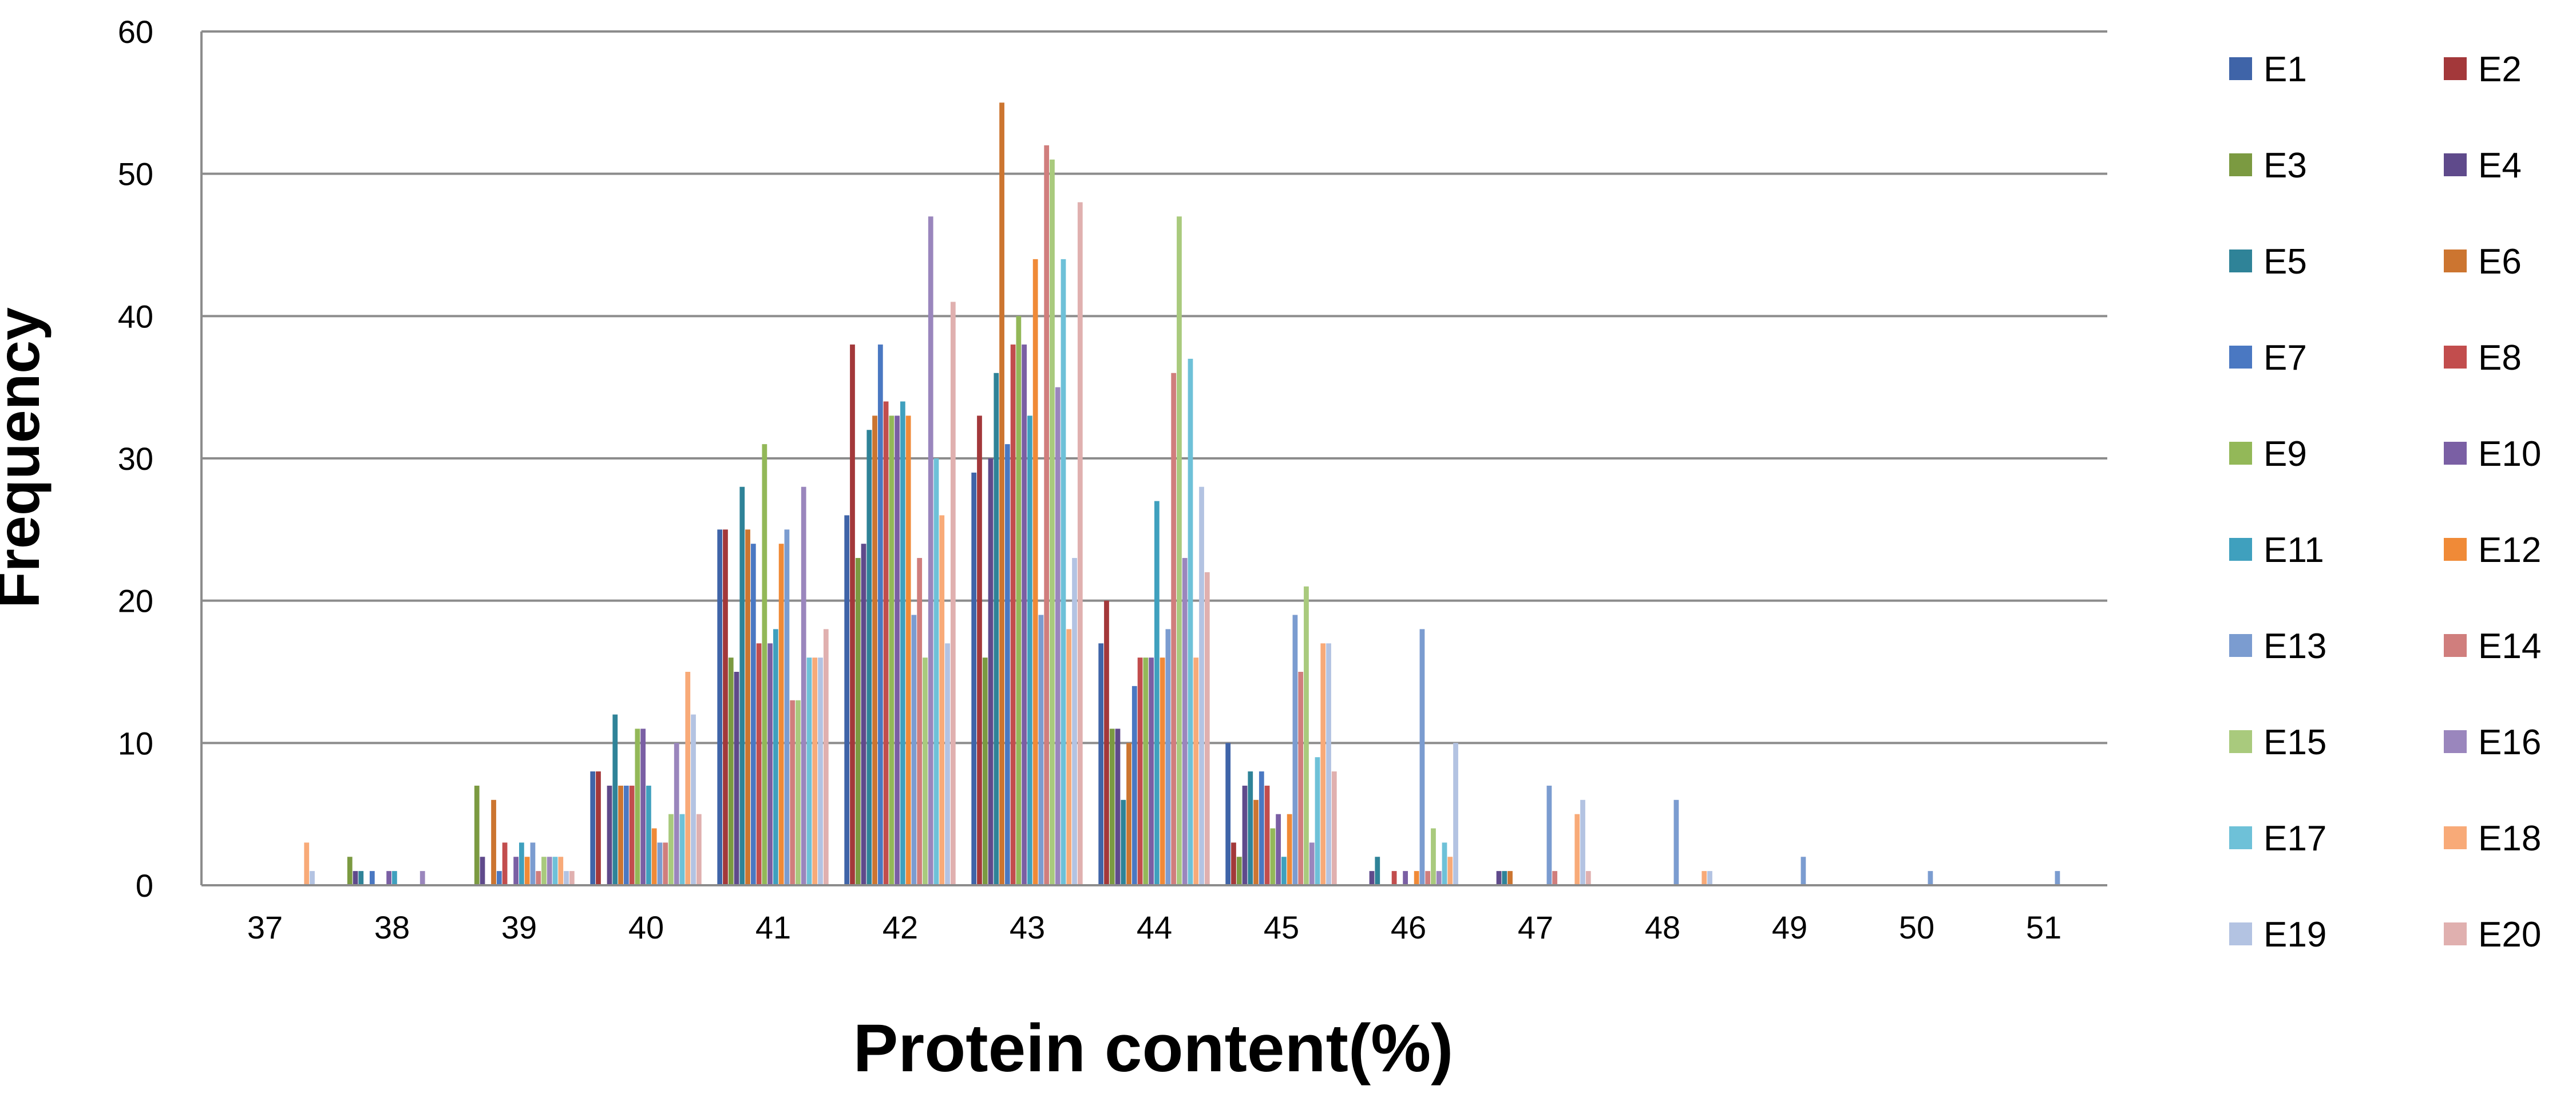 Image resolution: width=2576 pixels, height=1097 pixels. Describe the element at coordinates (135, 459) in the screenshot. I see `y-tick-label: 30` at that location.